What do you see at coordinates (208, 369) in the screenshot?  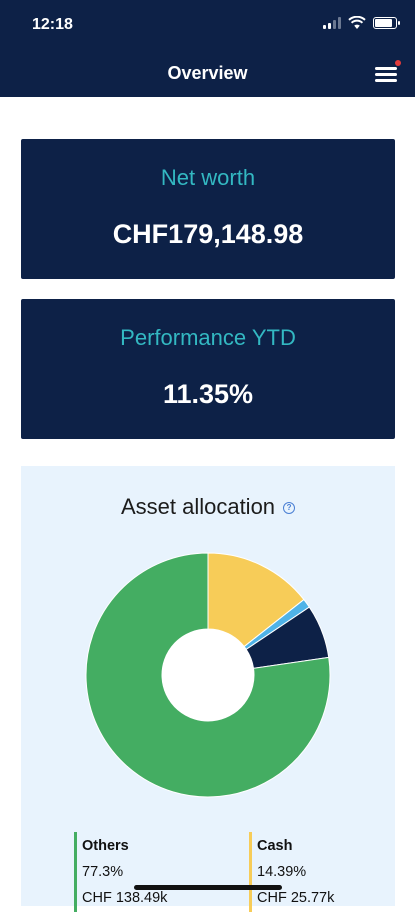 I see `performance-card: Performance YTD 11.35%` at bounding box center [208, 369].